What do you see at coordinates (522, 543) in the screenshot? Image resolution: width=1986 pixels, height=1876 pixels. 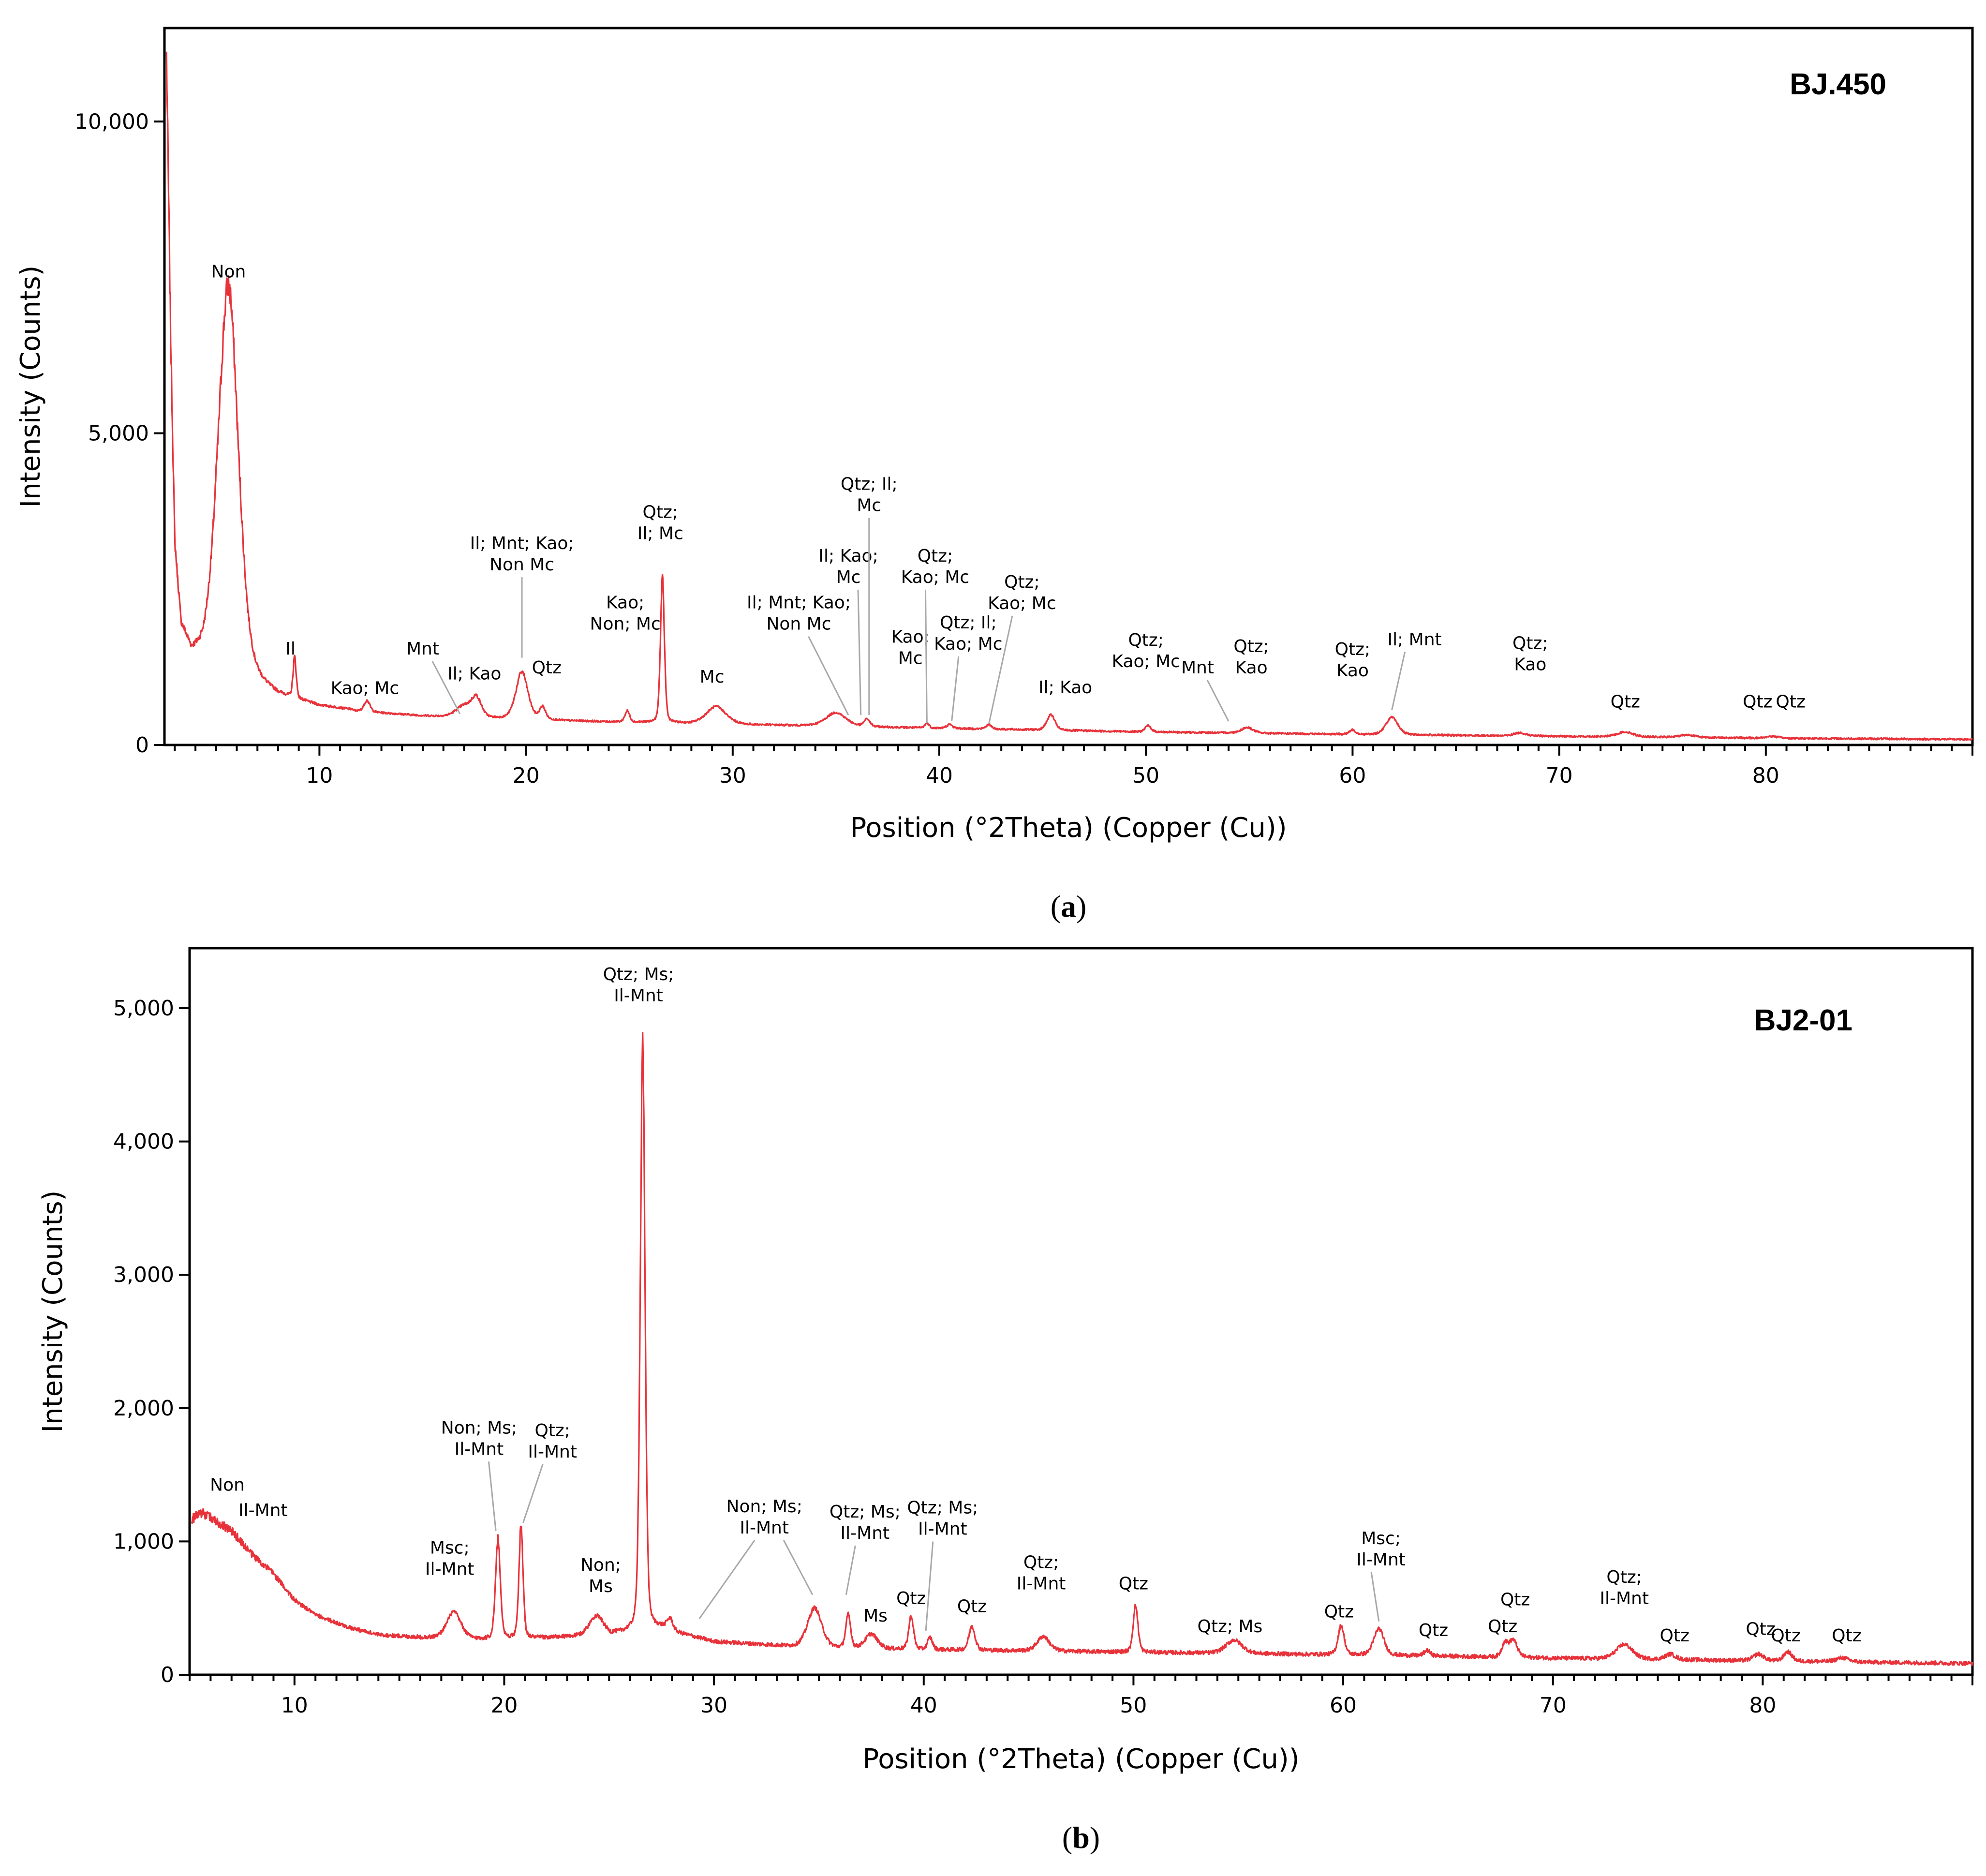 I see `peak-annotation: Il; Mnt; Kao;` at bounding box center [522, 543].